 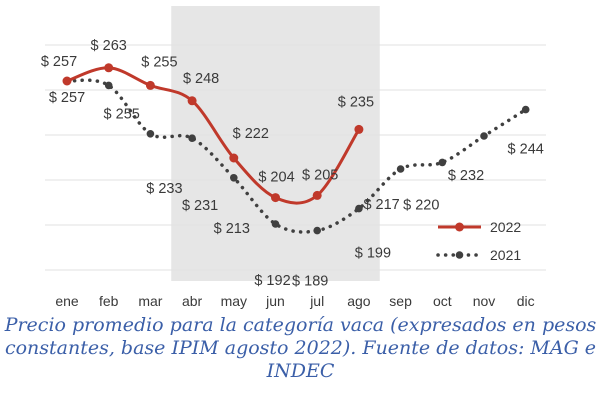 What do you see at coordinates (505, 227) in the screenshot?
I see `legend-label-2022: 2022` at bounding box center [505, 227].